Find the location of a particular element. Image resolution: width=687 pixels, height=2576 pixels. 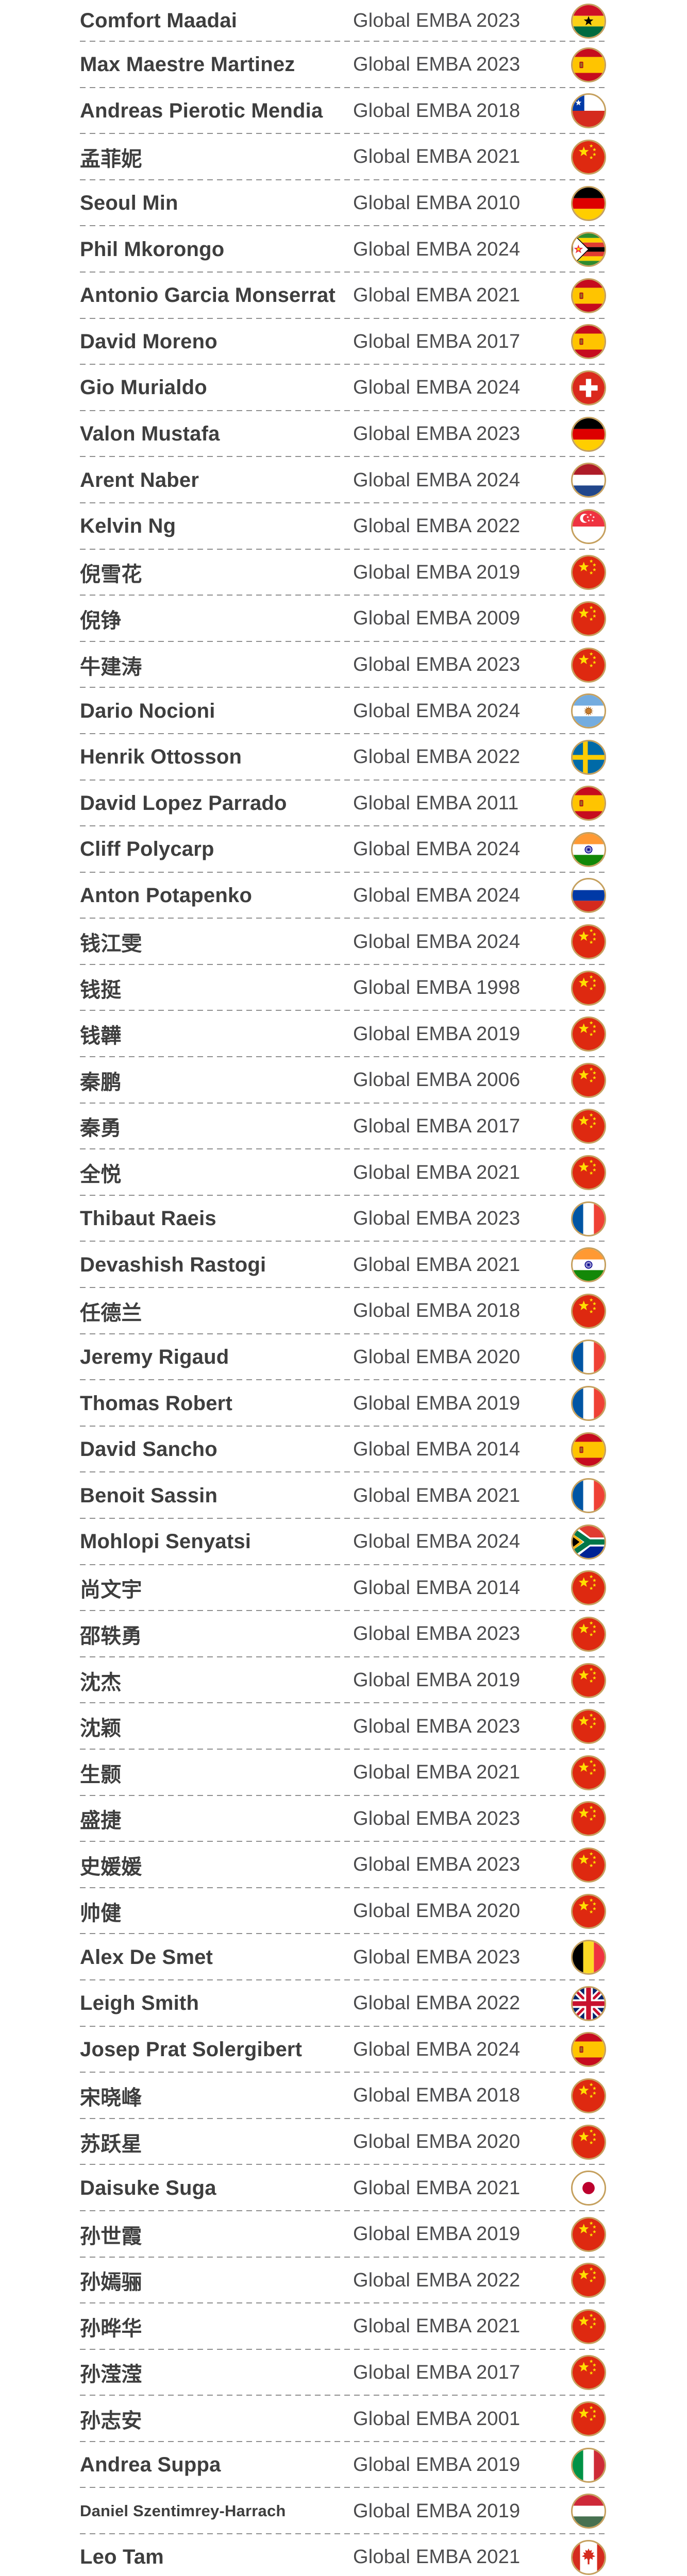

alumni-row: Cliff Polycarp Global EMBA 2024 is located at coordinates (344, 849).